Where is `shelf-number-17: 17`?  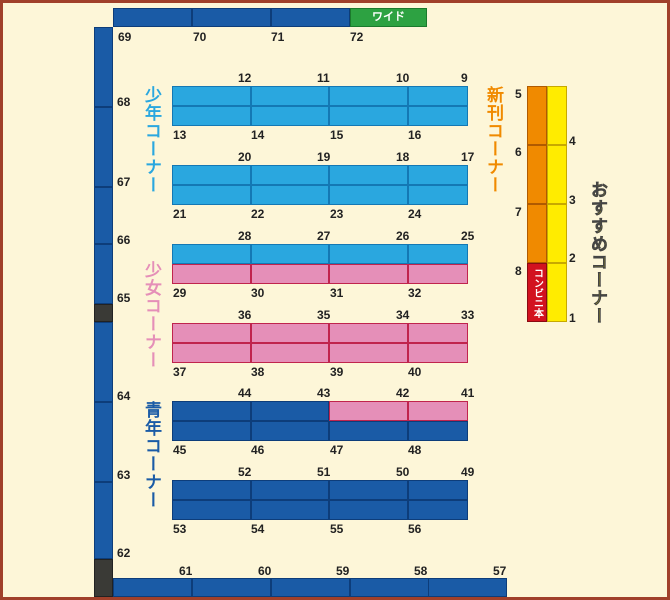 shelf-number-17: 17 is located at coordinates (468, 157).